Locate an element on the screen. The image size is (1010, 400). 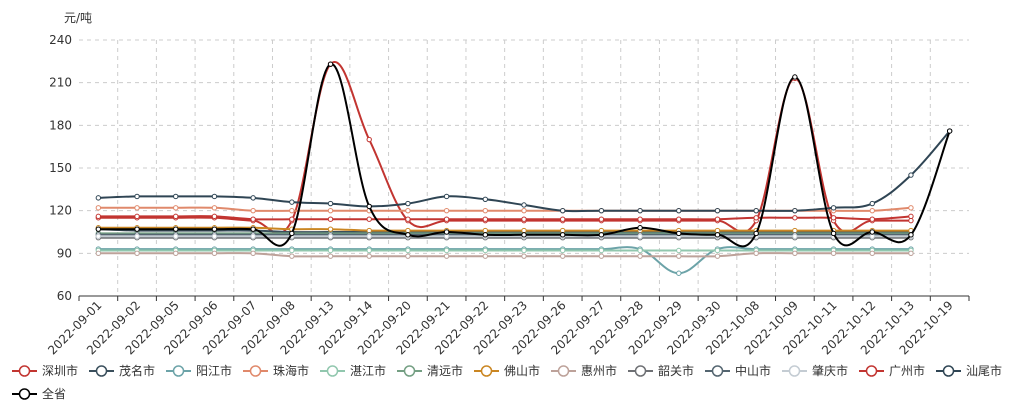
legend-item-7: 惠州市 is located at coordinates (584, 370).